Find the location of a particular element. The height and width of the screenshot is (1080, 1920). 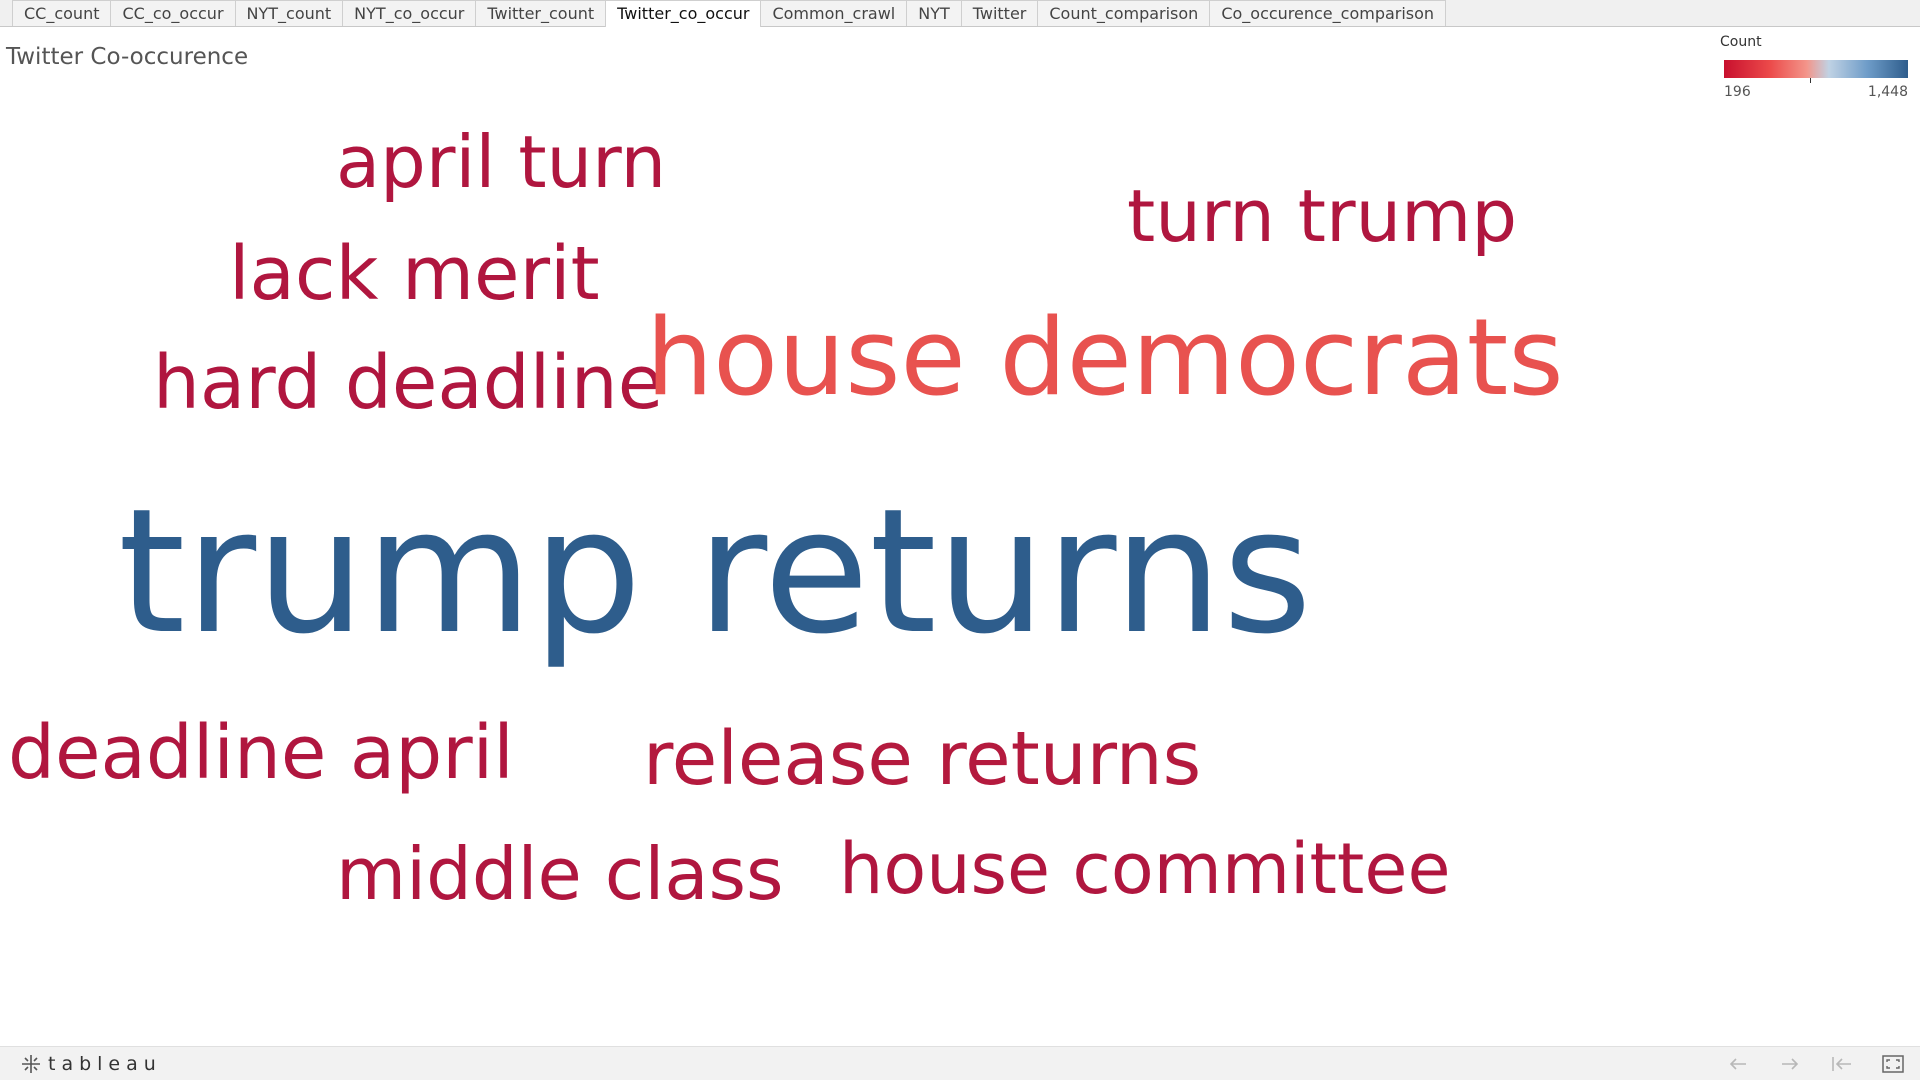

word-lack-merit: lack merit is located at coordinates (414, 274).